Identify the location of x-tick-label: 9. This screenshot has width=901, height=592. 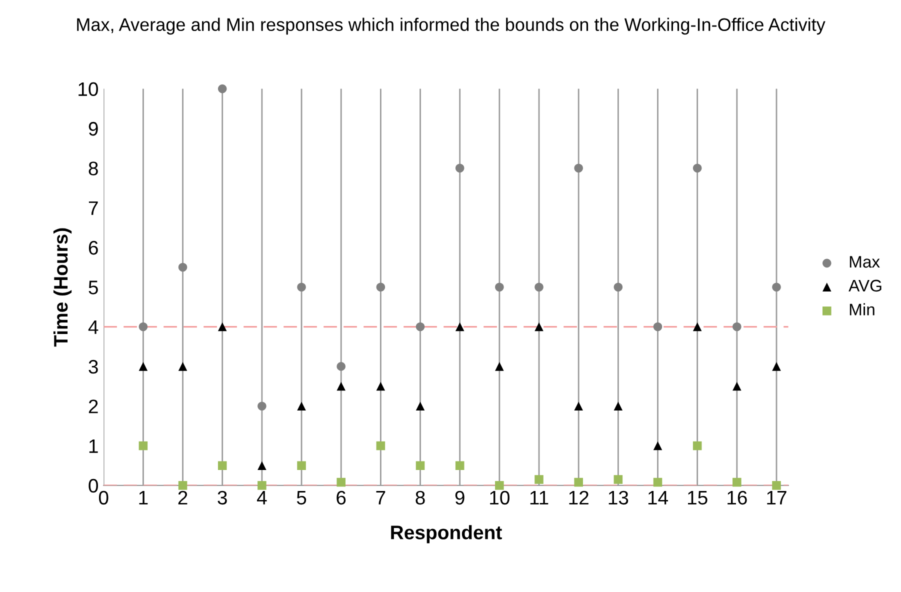
(459, 497).